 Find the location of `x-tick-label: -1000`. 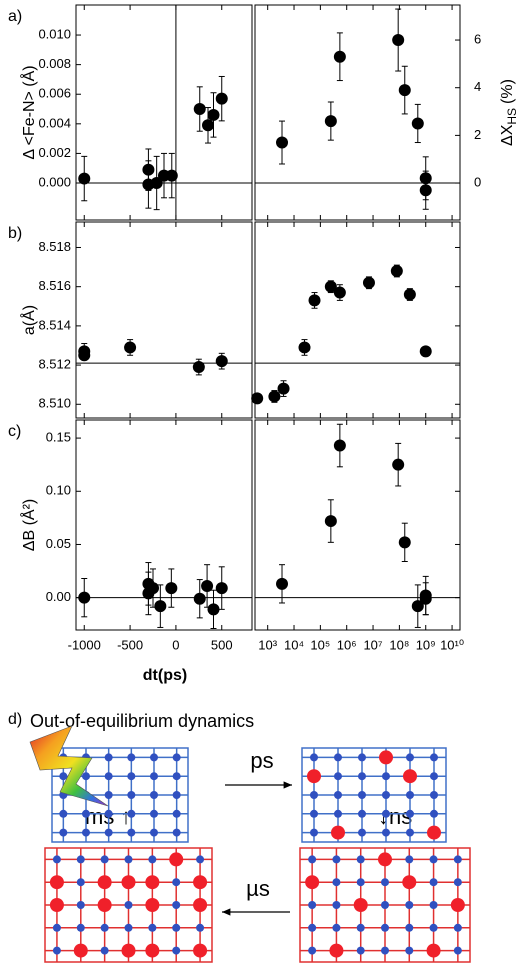

x-tick-label: -1000 is located at coordinates (84, 644).